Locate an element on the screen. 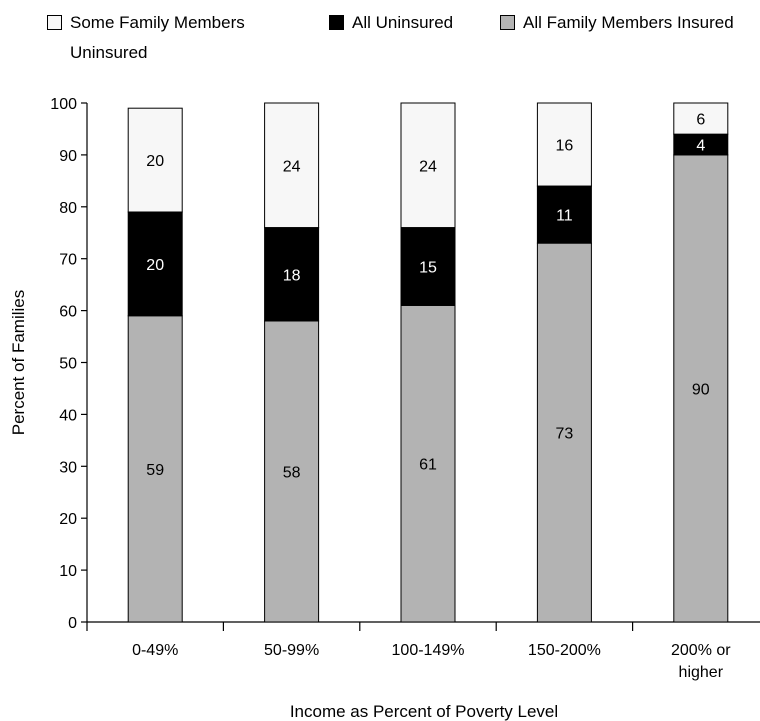 Image resolution: width=760 pixels, height=721 pixels. data-label-some-family-members-uninsured-0-49: 20 is located at coordinates (155, 161).